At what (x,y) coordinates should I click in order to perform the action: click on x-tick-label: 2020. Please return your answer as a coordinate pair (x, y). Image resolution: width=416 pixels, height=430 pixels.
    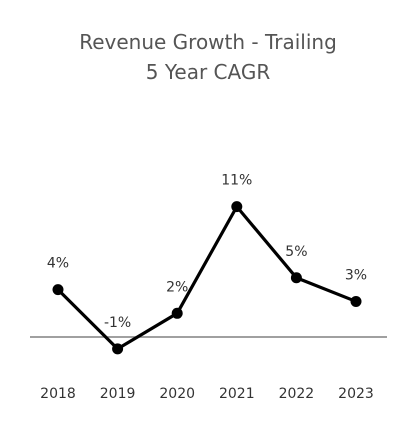
    Looking at the image, I should click on (177, 394).